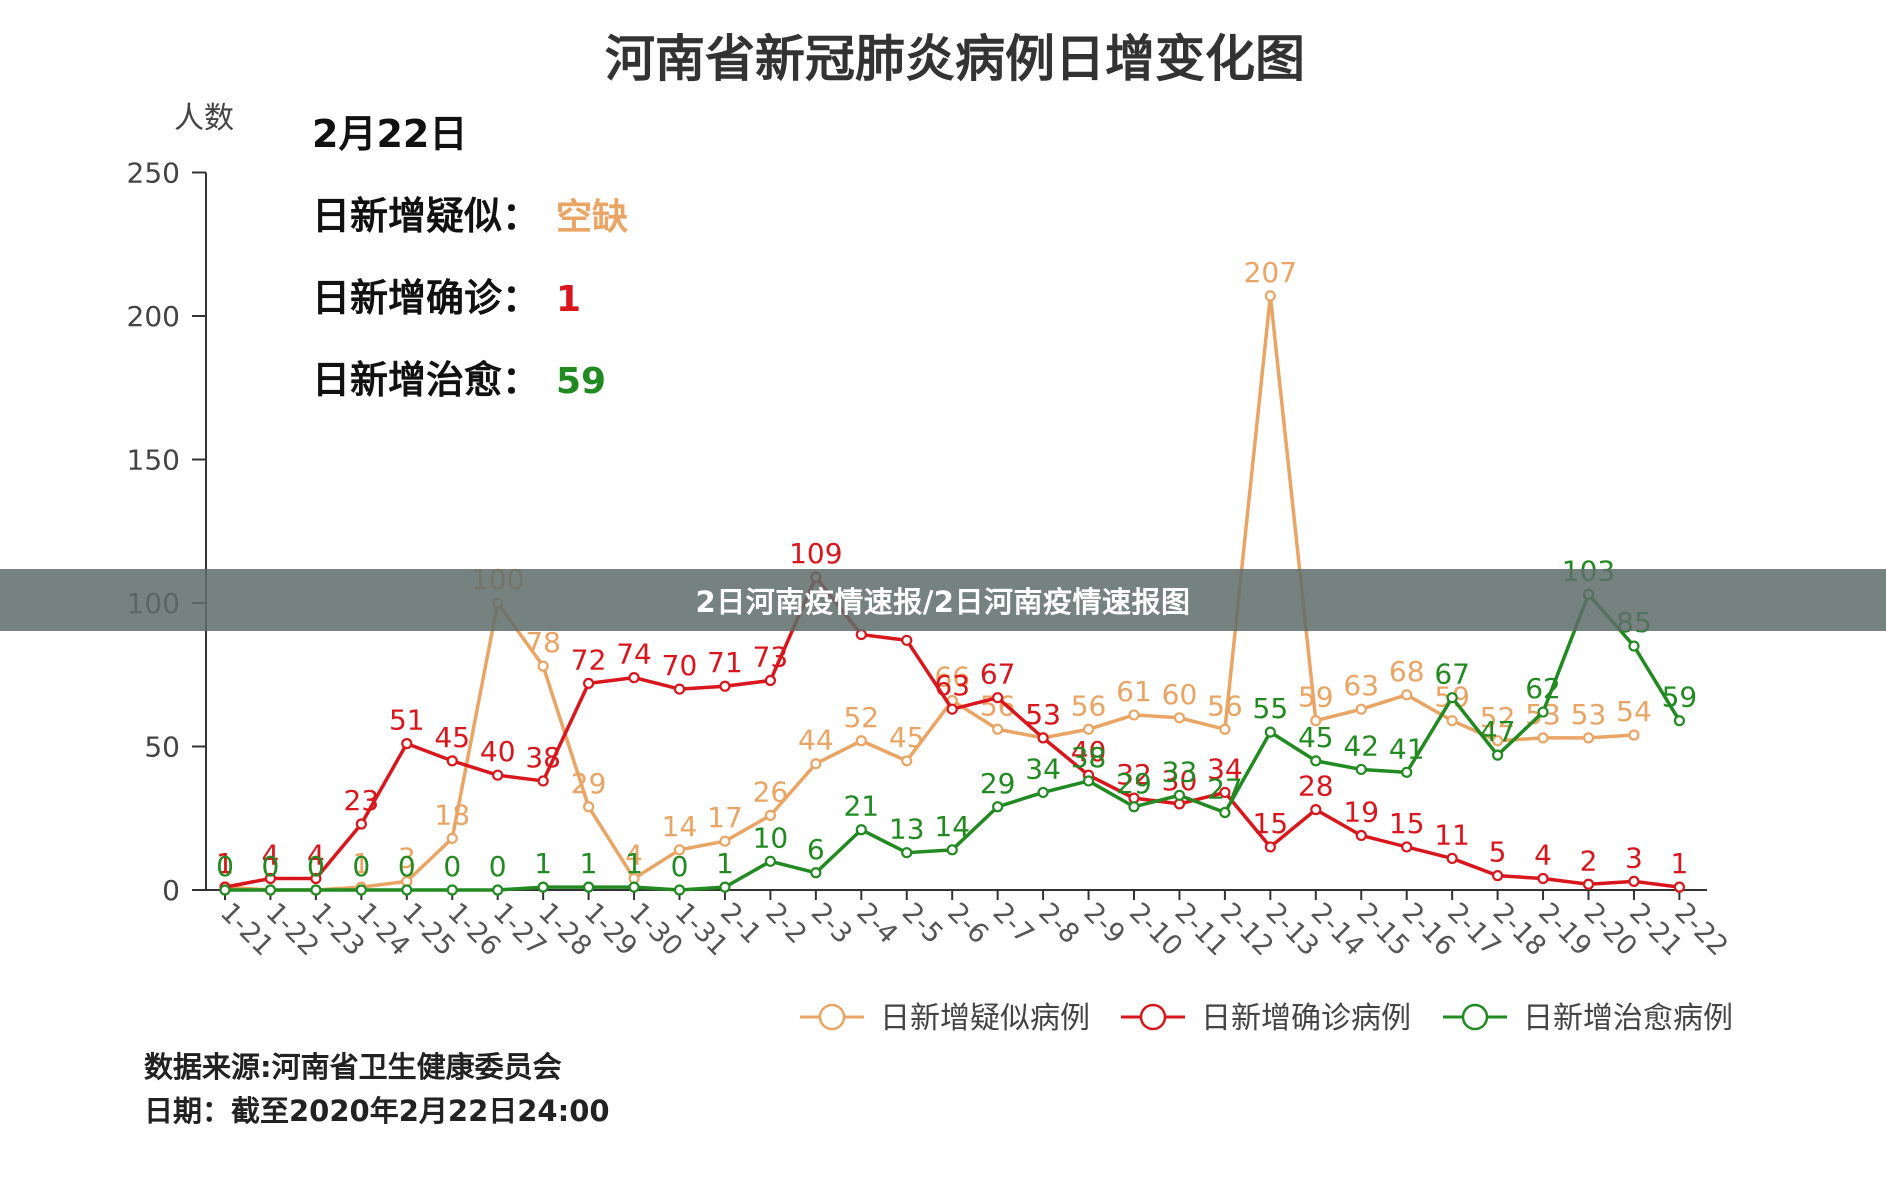 This screenshot has width=1886, height=1200. I want to click on data-label: 78, so click(543, 642).